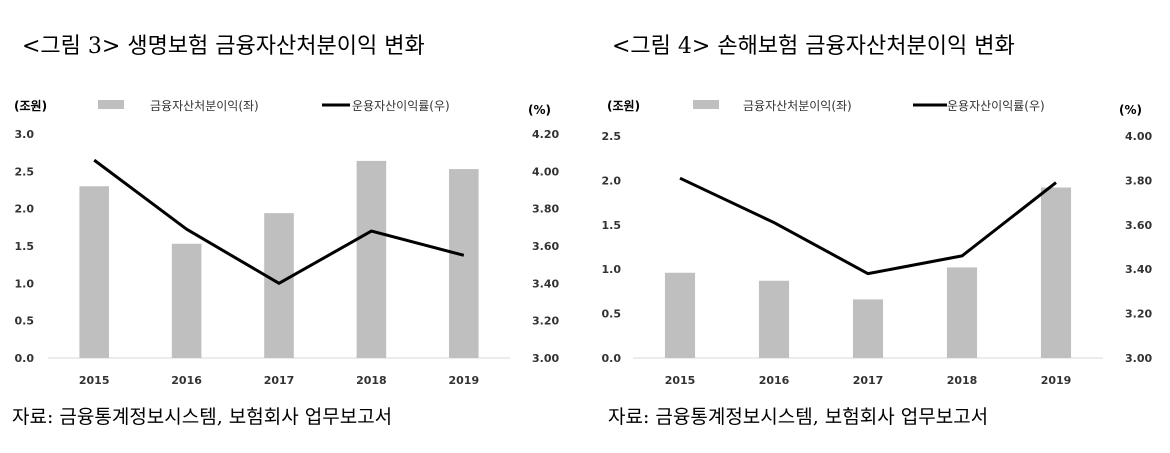 Image resolution: width=1170 pixels, height=453 pixels. Describe the element at coordinates (25, 134) in the screenshot. I see `y-left-tick-label: 3.0` at that location.